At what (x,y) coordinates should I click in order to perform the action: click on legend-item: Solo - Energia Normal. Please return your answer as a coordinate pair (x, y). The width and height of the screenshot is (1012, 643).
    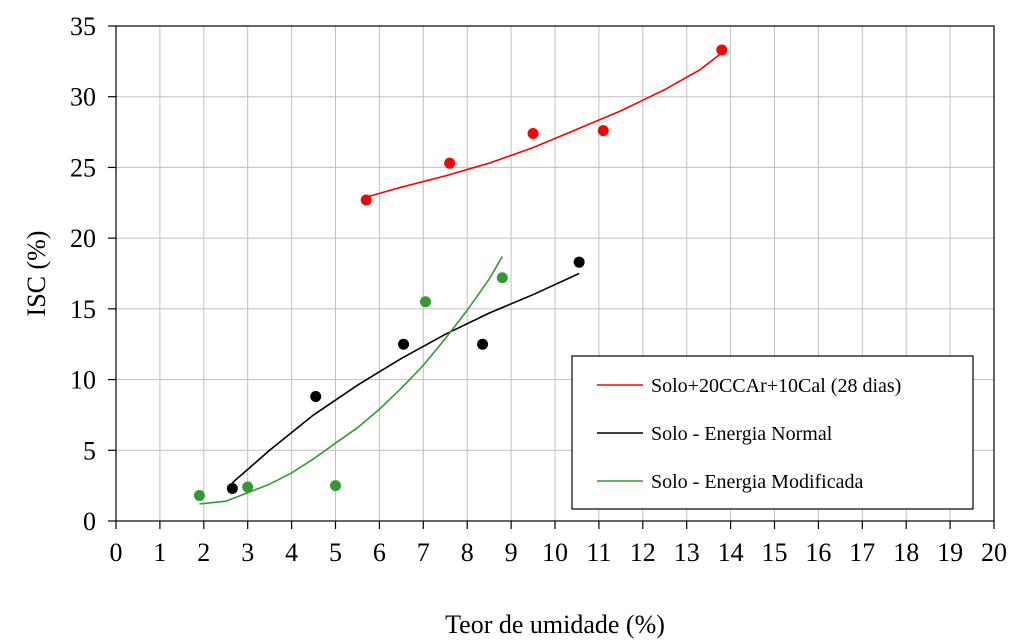
    Looking at the image, I should click on (715, 434).